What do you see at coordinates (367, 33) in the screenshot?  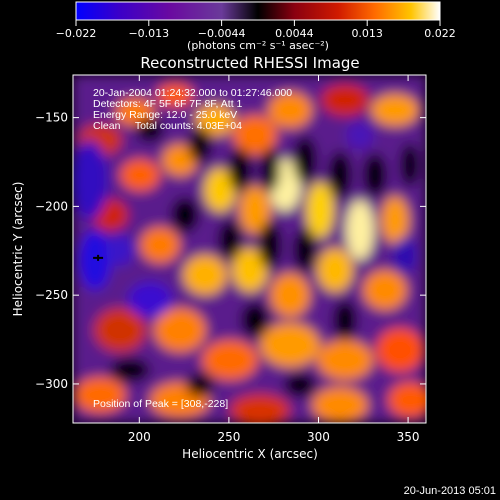 I see `colorbar-tick-label: 0.013` at bounding box center [367, 33].